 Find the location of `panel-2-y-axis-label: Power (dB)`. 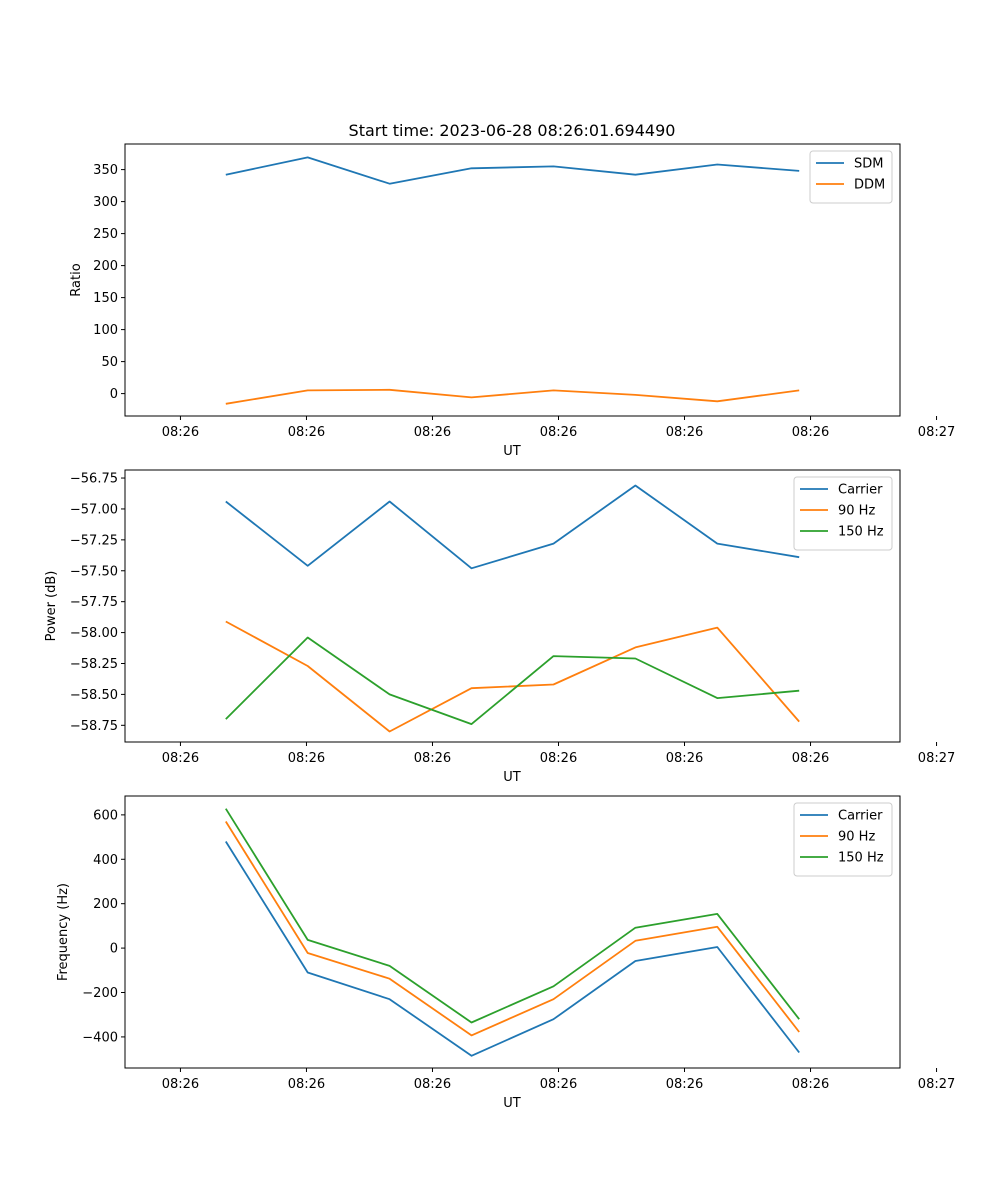

panel-2-y-axis-label: Power (dB) is located at coordinates (51, 606).